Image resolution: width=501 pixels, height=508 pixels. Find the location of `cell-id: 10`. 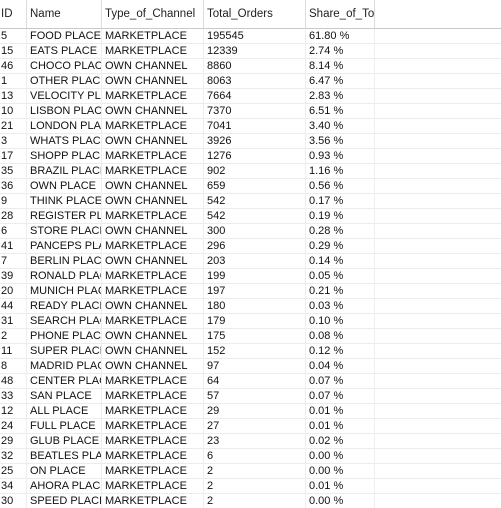

cell-id: 10 is located at coordinates (13, 111).